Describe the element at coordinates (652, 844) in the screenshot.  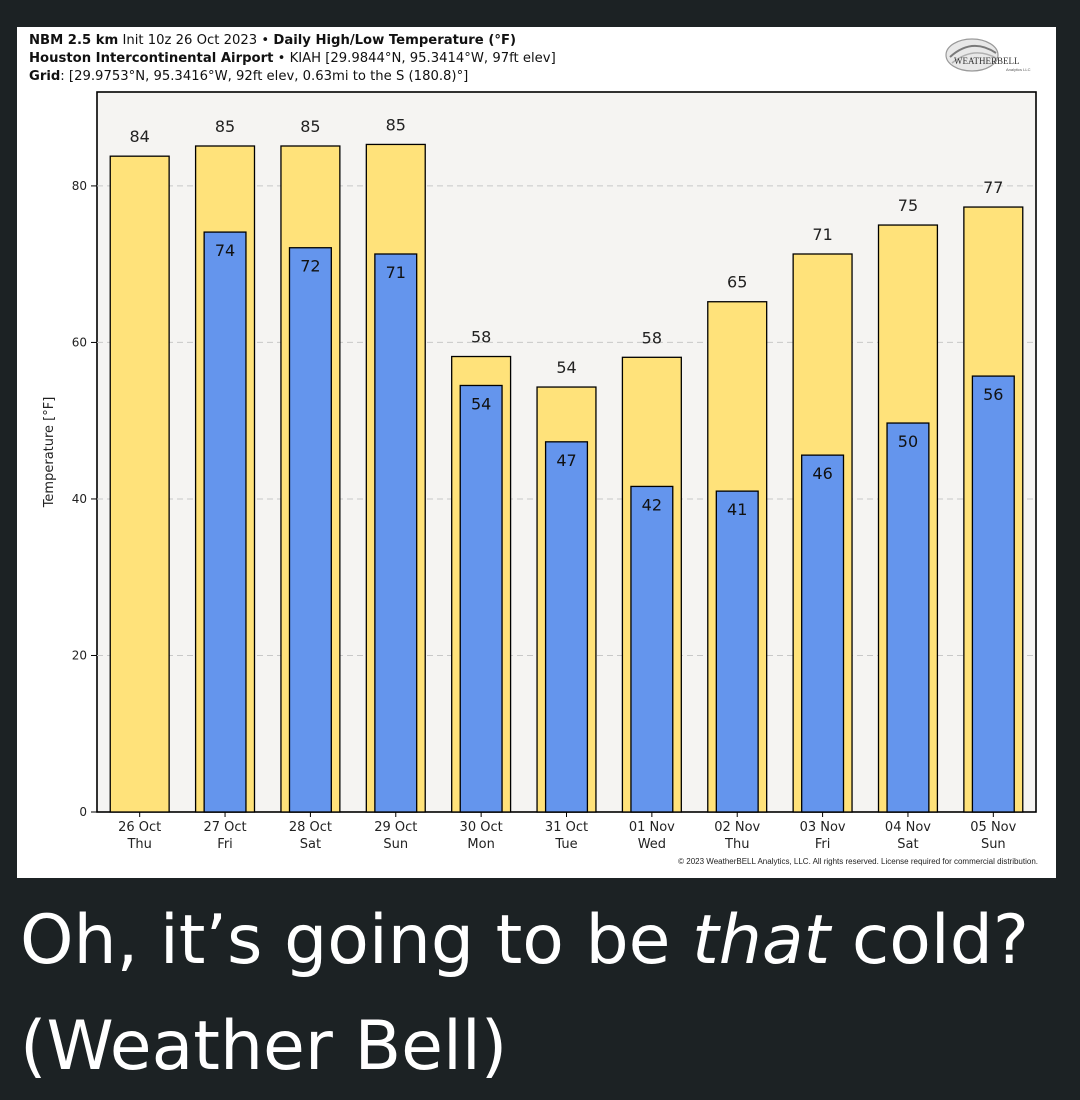
I see `x-tick-label-day: Wed` at that location.